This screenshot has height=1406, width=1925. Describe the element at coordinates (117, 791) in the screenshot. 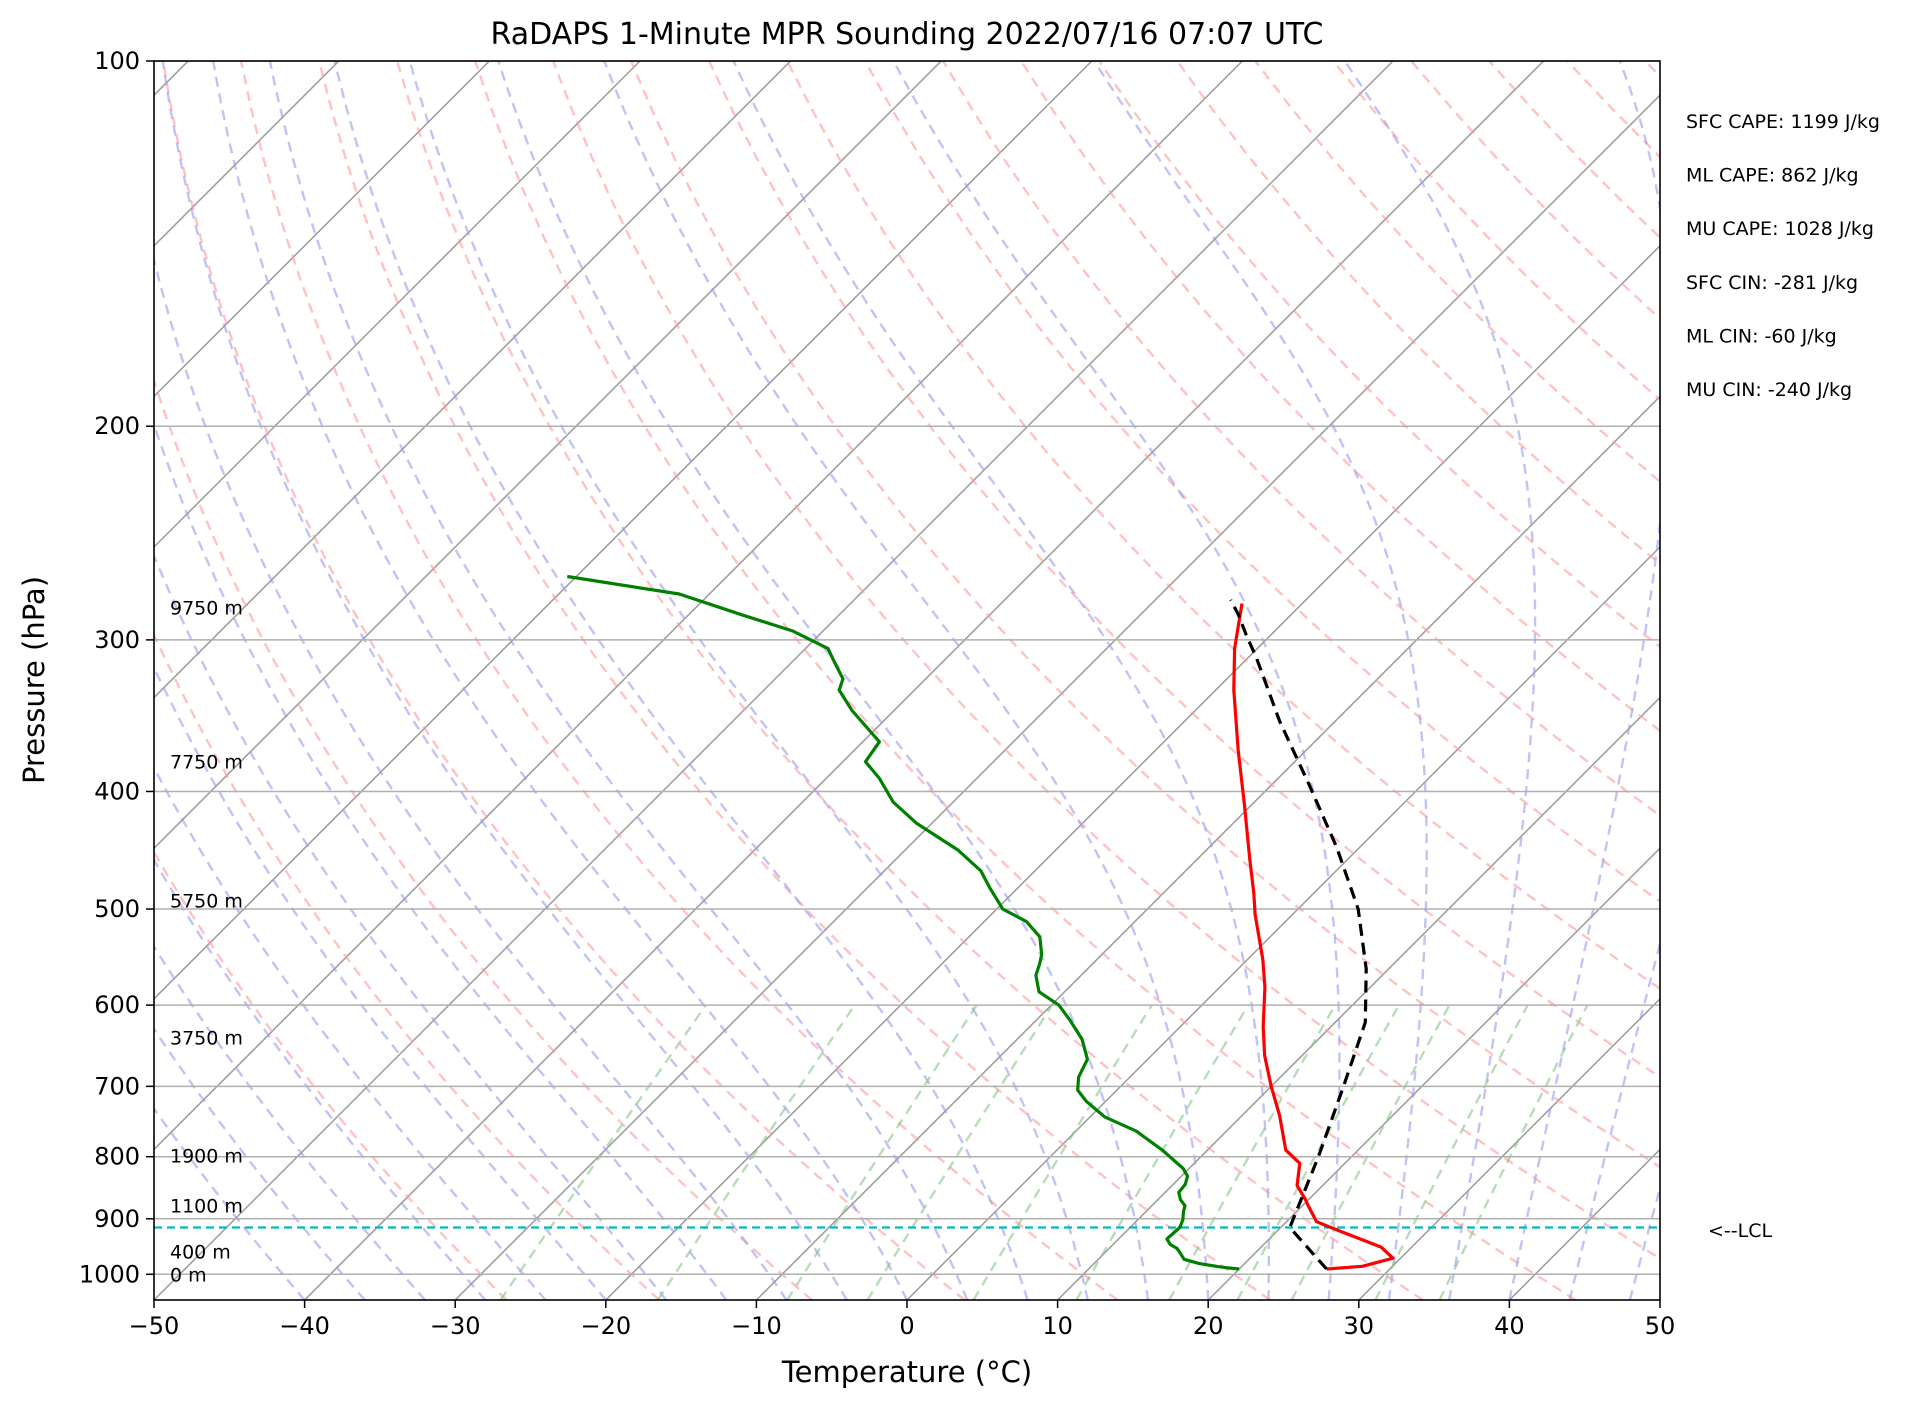

I see `y-tick-label: 400` at that location.